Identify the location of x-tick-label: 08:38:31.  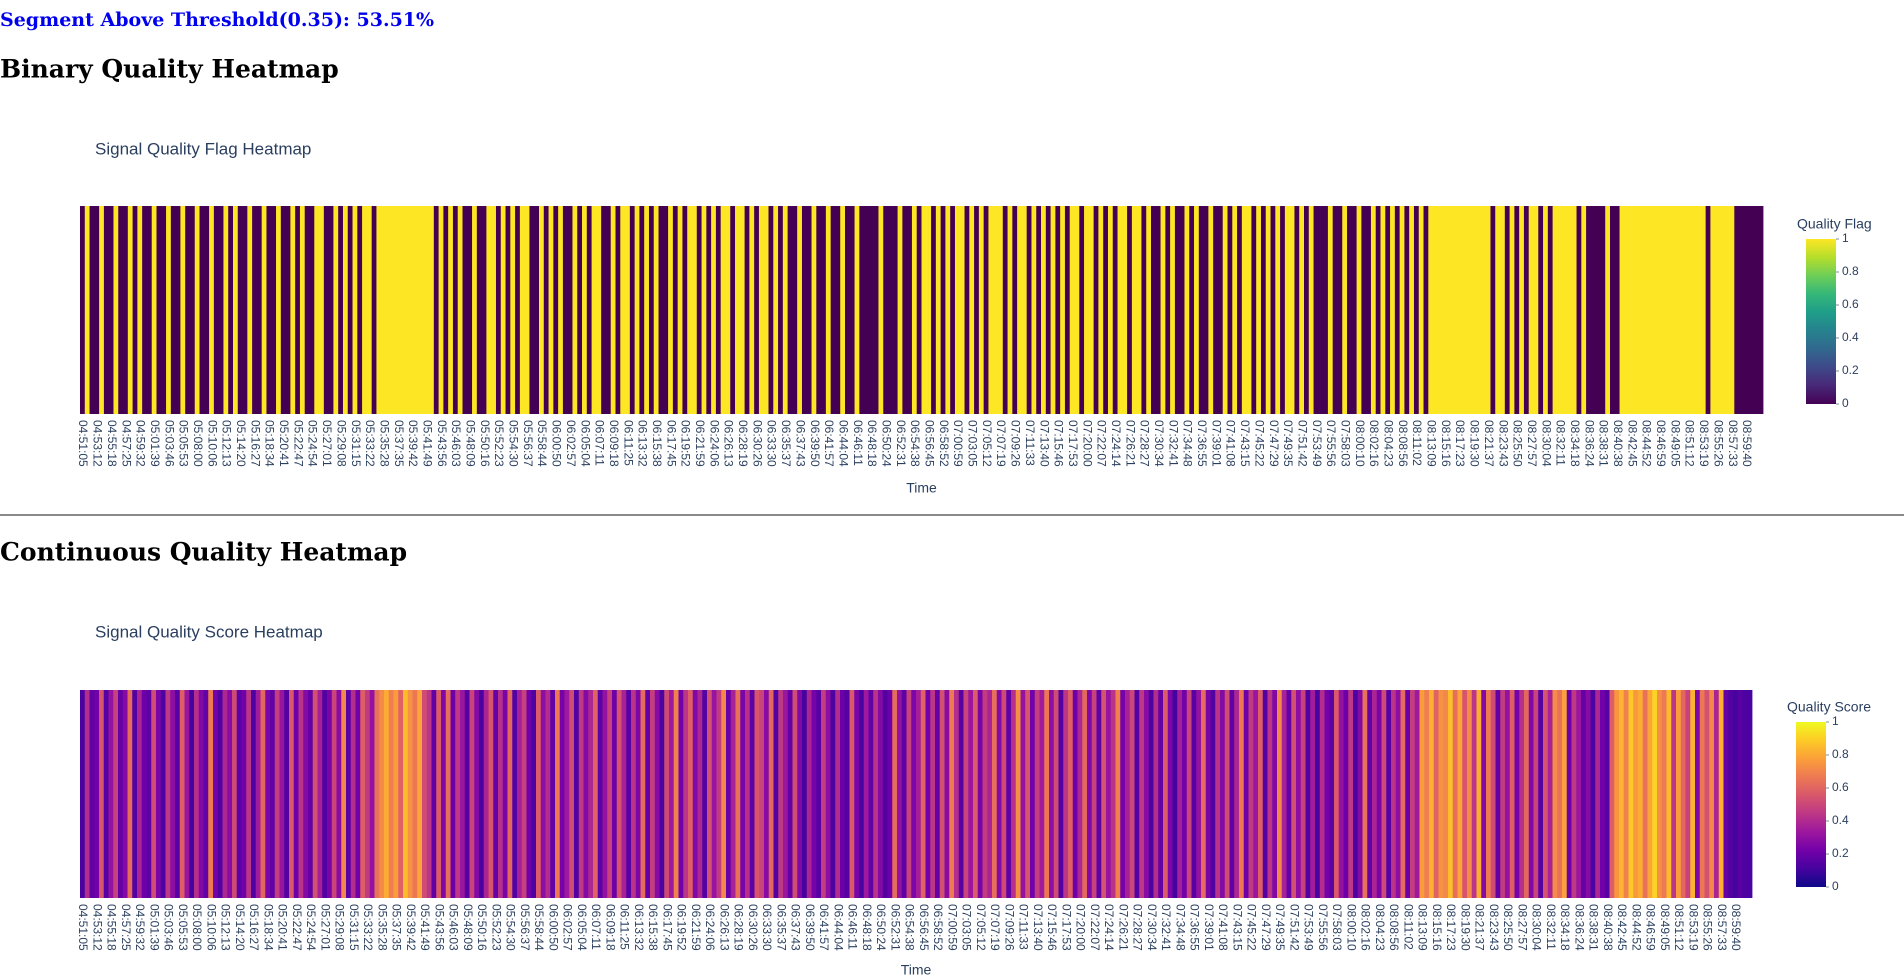
(1604, 443).